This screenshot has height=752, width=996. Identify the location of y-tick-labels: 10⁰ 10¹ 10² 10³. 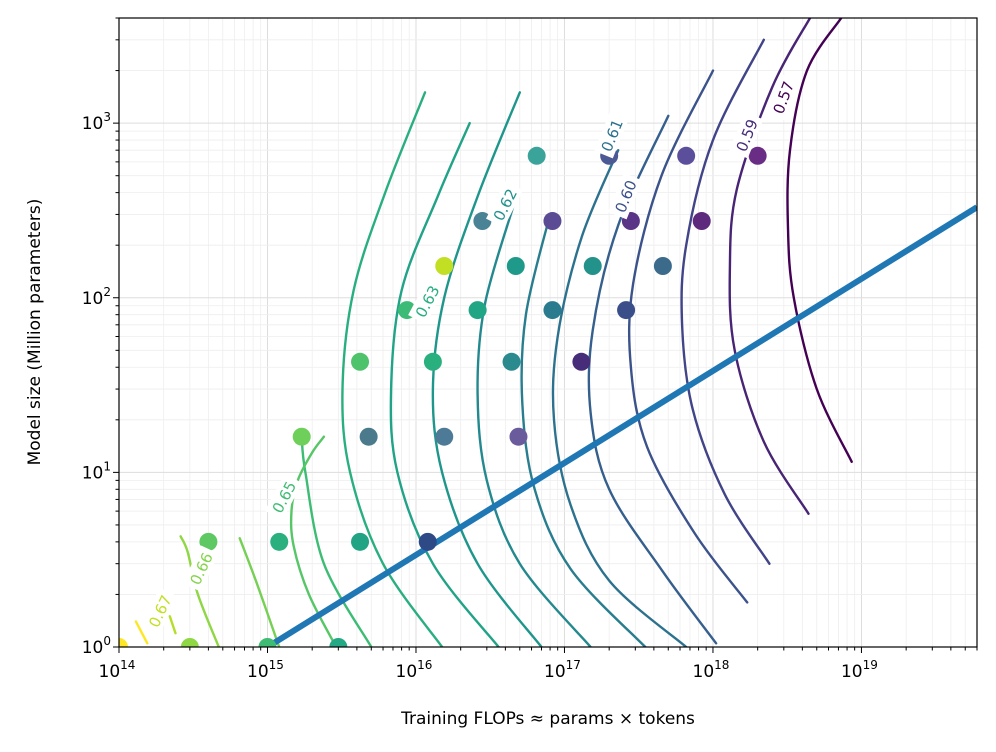
(96, 384).